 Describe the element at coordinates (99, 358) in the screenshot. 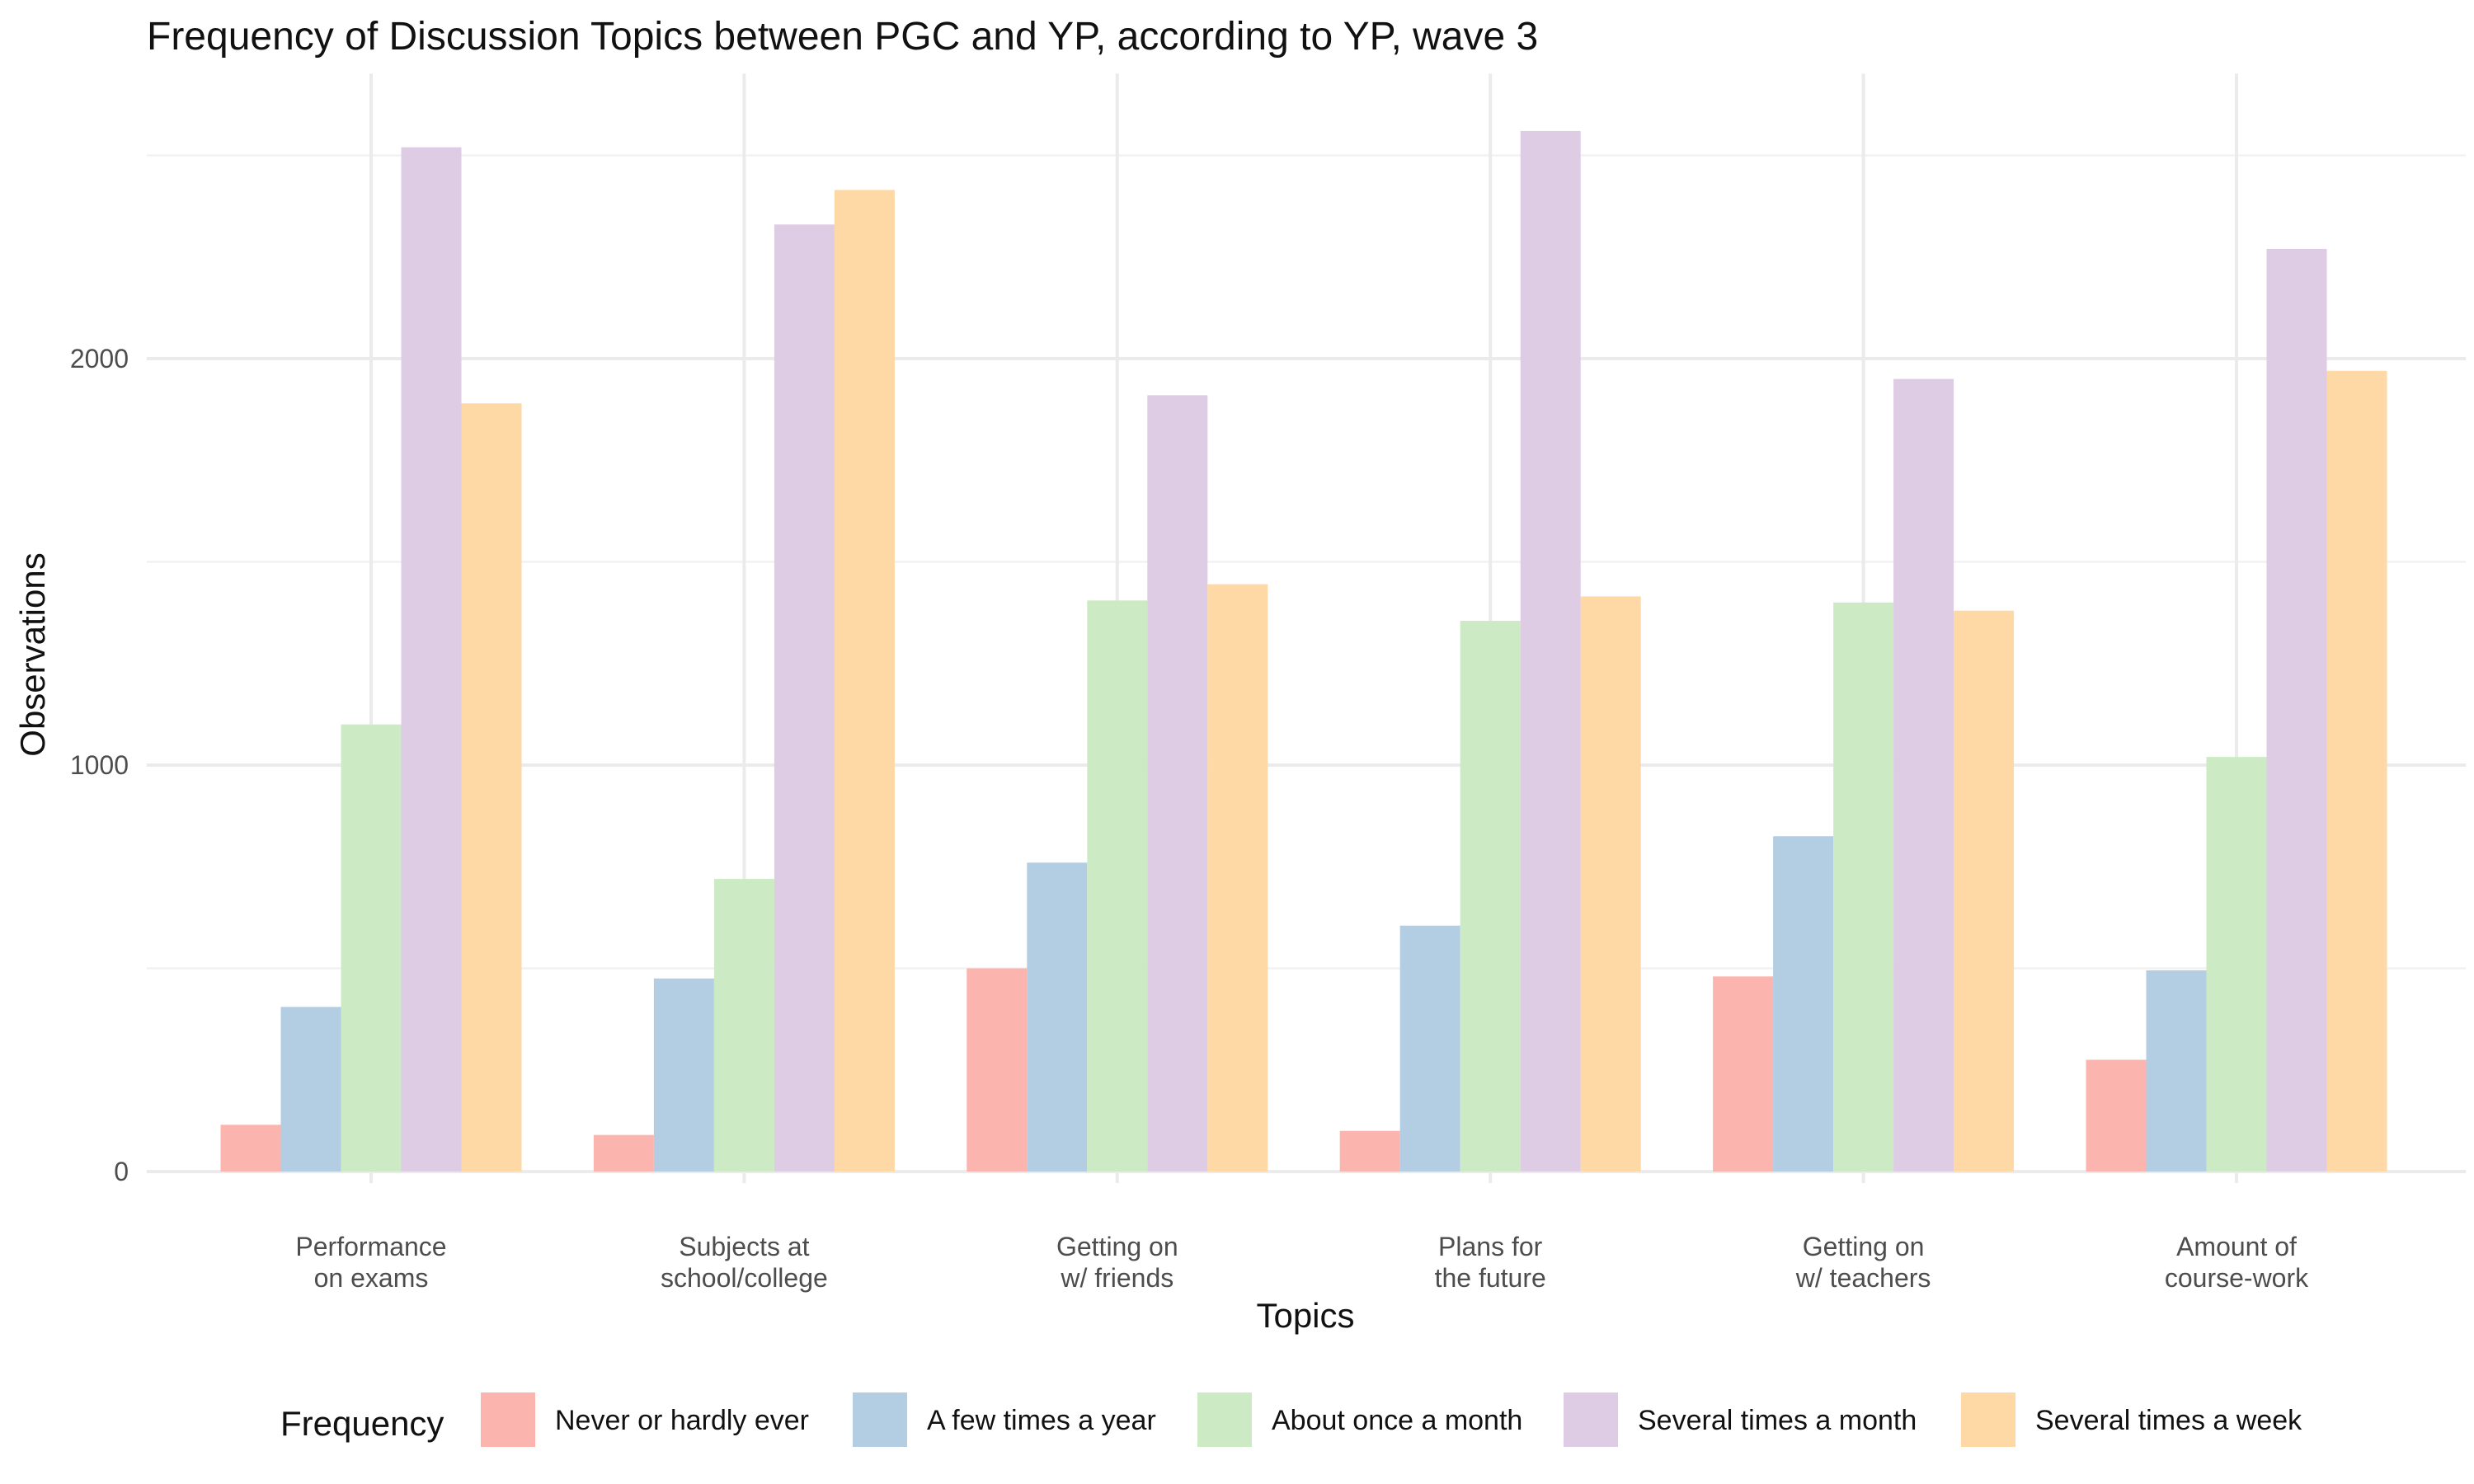

I see `y-tick-label: 2000` at that location.